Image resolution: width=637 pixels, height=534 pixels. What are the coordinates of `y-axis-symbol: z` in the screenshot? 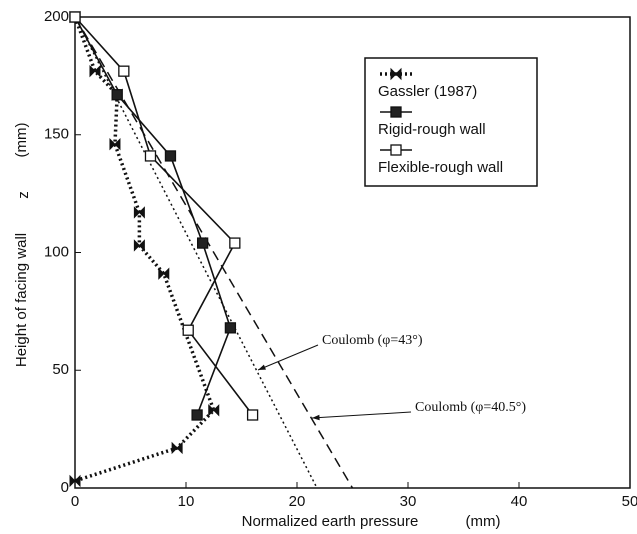 It's located at (23, 195).